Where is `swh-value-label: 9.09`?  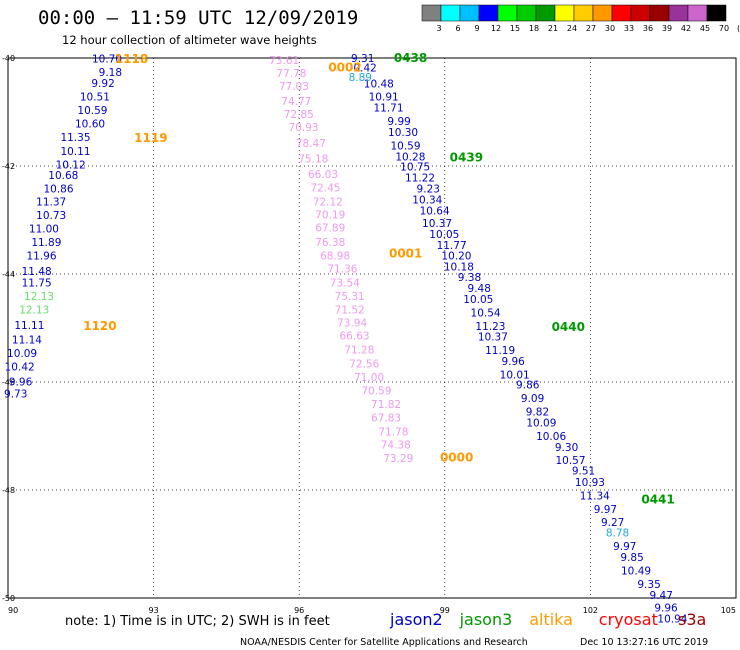
swh-value-label: 9.09 is located at coordinates (532, 399).